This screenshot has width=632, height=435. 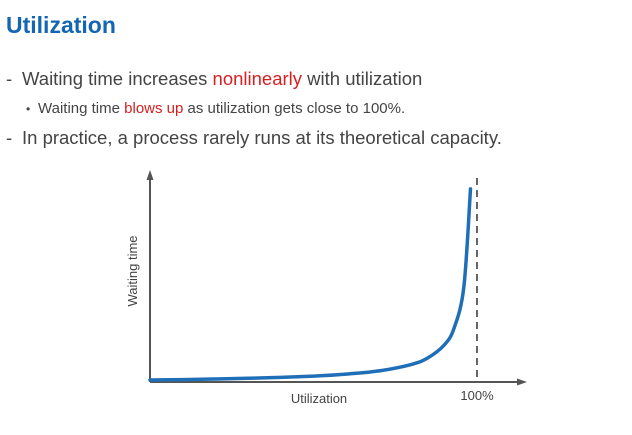 I want to click on bullet-highlight: nonlinearly, so click(x=257, y=78).